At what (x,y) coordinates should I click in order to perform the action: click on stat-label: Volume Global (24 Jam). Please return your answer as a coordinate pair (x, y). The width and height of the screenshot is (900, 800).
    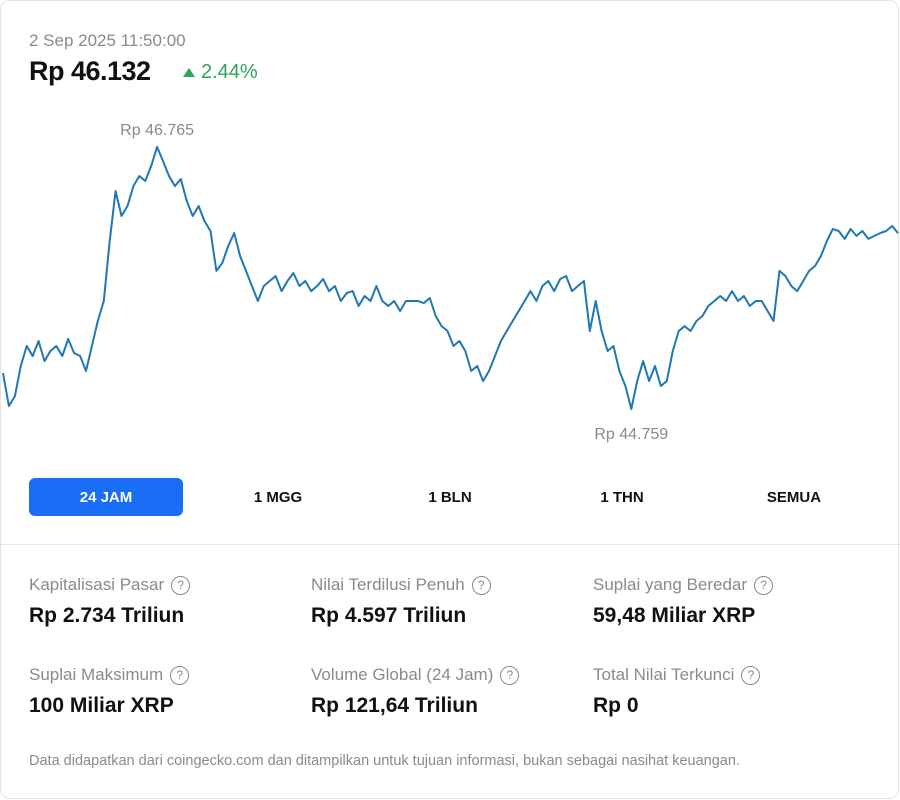
    Looking at the image, I should click on (402, 674).